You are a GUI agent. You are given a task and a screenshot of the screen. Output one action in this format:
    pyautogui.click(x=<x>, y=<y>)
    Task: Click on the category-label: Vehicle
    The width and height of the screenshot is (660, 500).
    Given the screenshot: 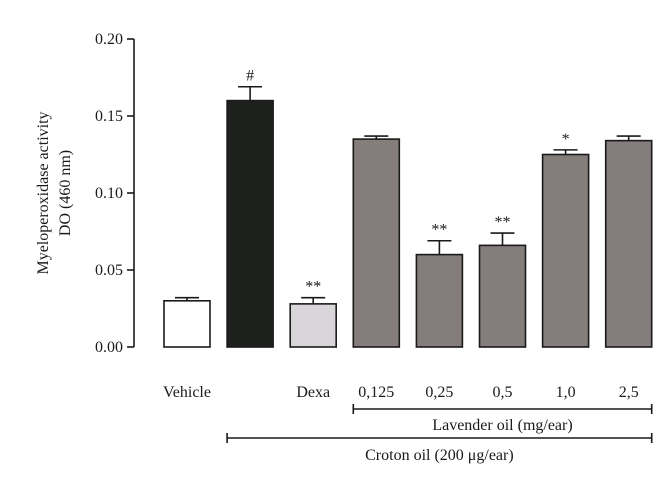 What is the action you would take?
    pyautogui.click(x=187, y=392)
    